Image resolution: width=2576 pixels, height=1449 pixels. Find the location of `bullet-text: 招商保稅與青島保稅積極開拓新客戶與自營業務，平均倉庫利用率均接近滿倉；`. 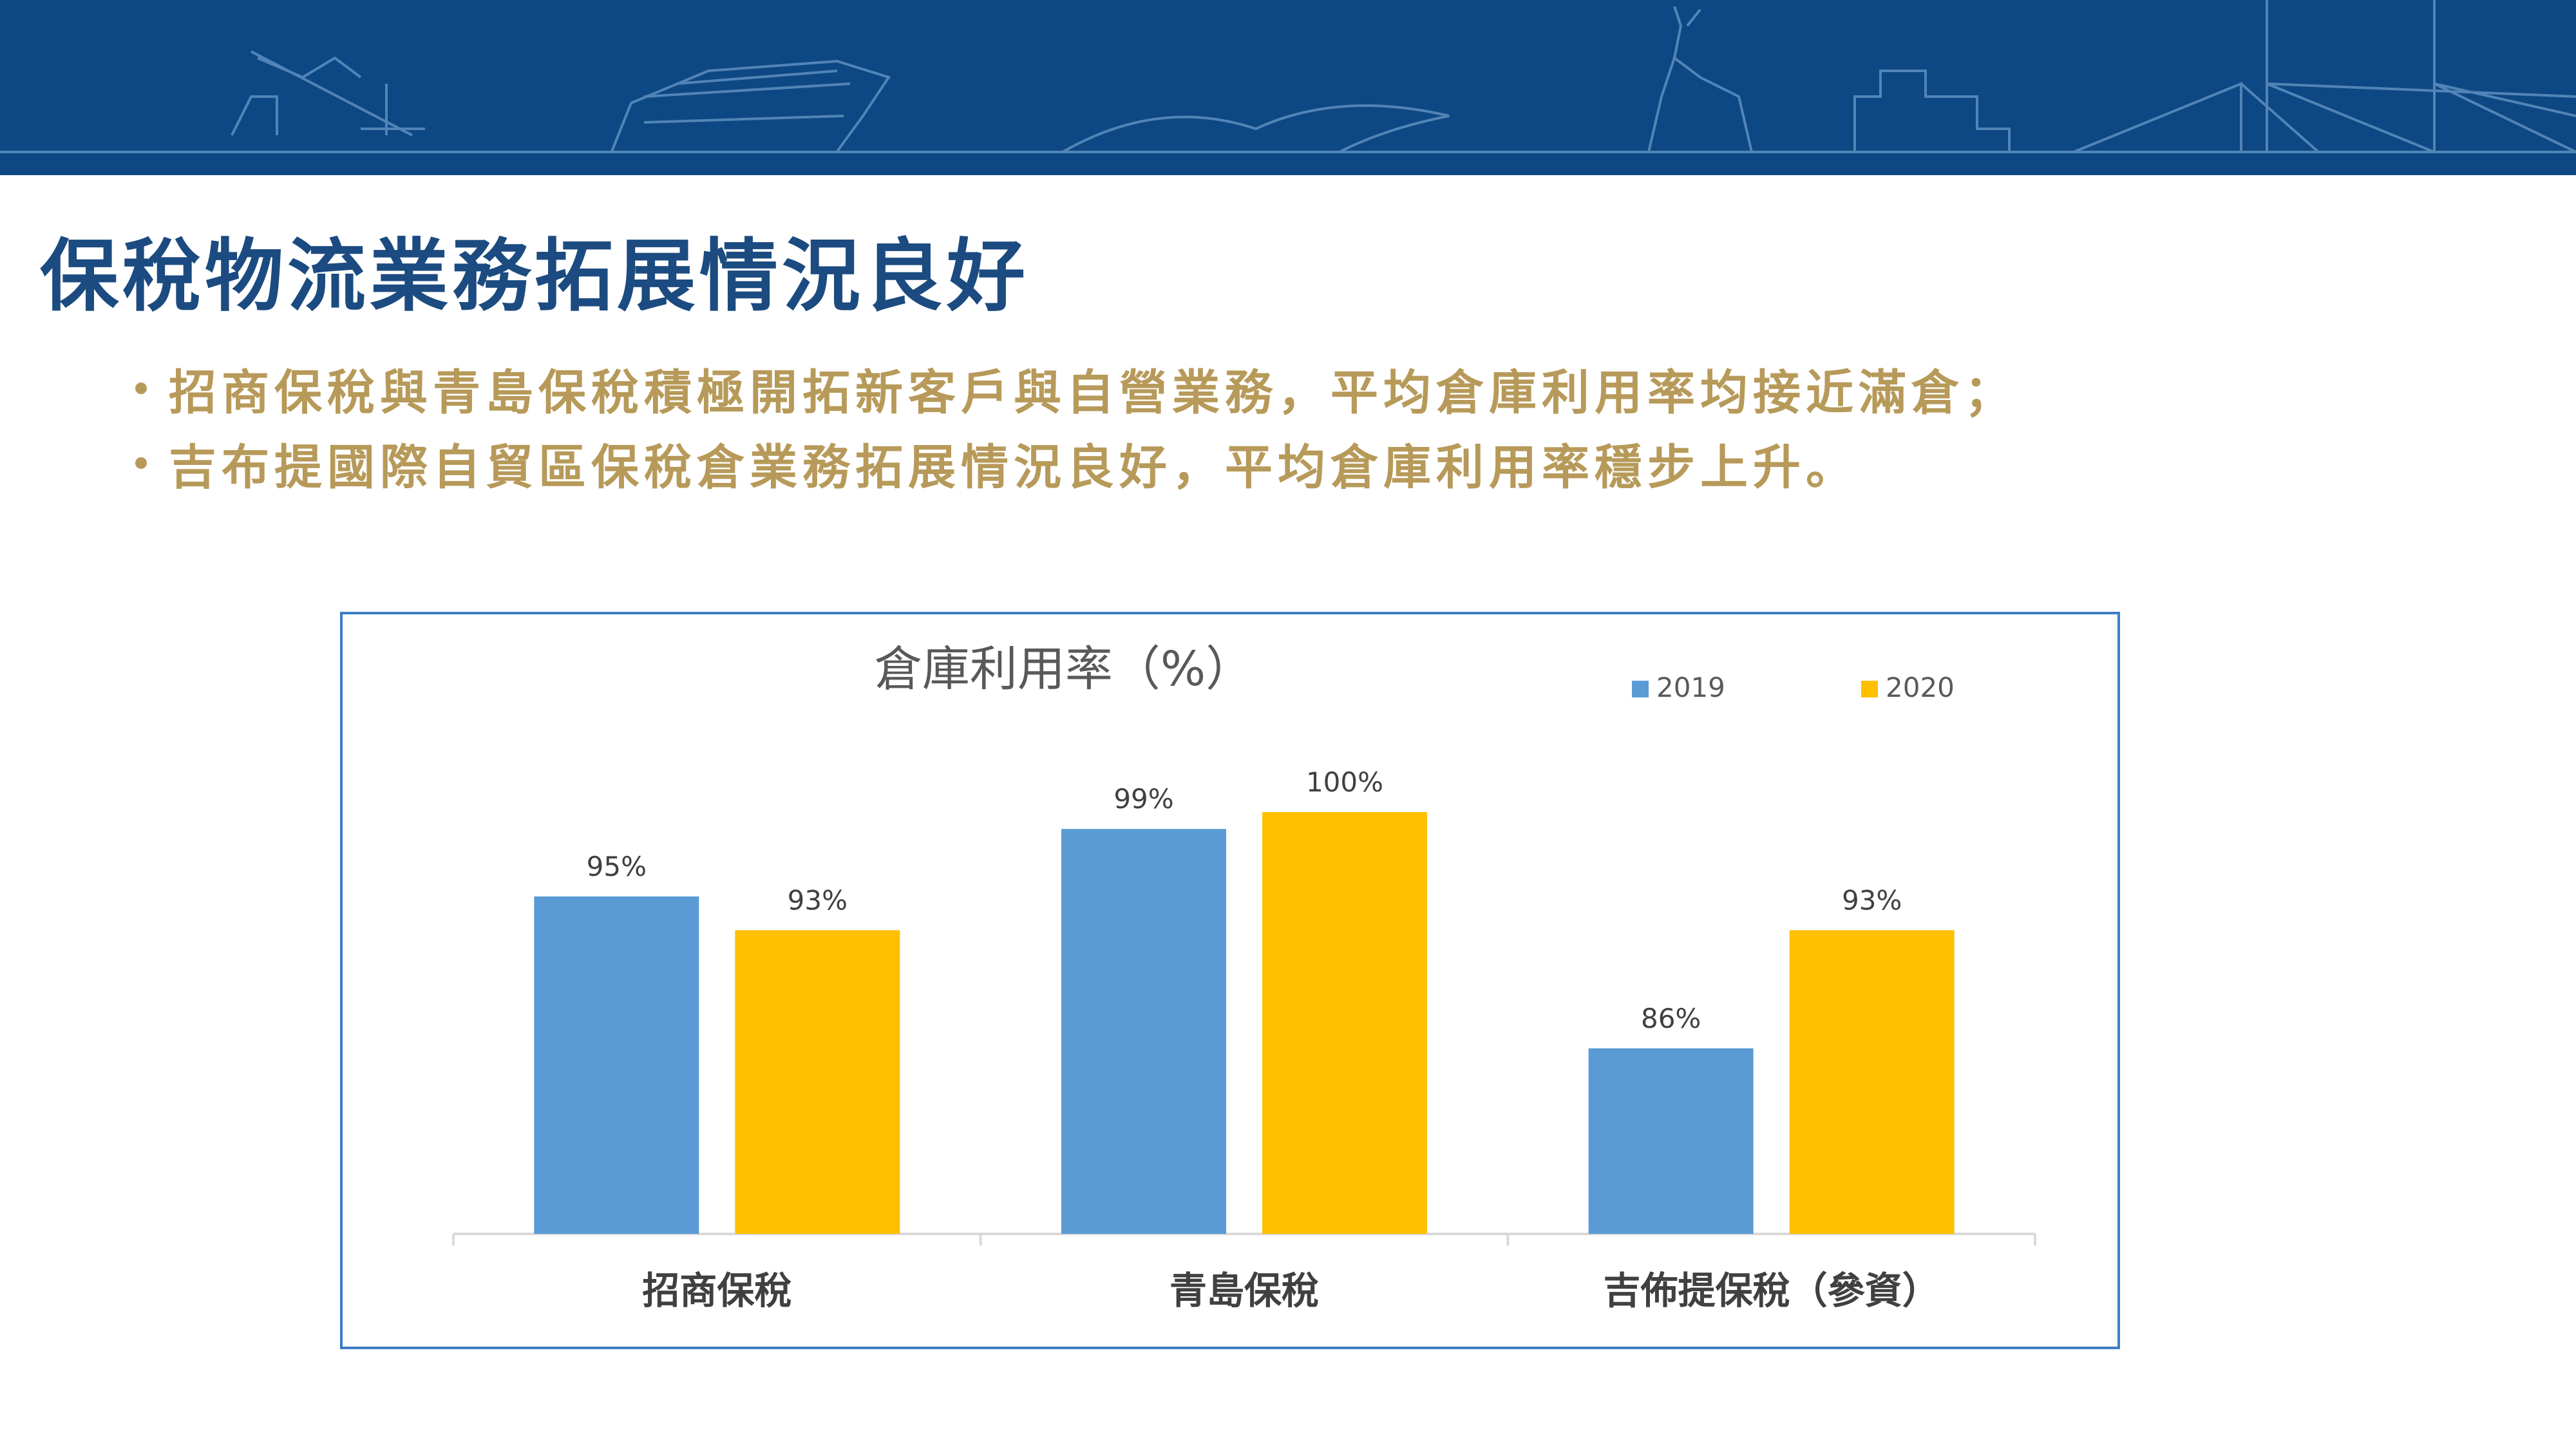

bullet-text: 招商保稅與青島保稅積極開拓新客戶與自營業務，平均倉庫利用率均接近滿倉； is located at coordinates (1093, 393).